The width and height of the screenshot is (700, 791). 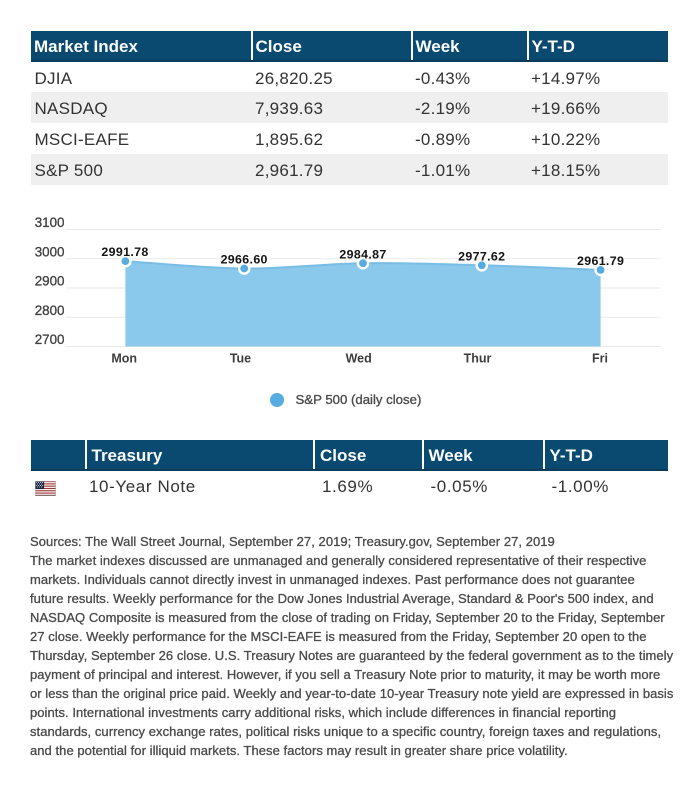 I want to click on svg-text: 2966.60, so click(x=244, y=260).